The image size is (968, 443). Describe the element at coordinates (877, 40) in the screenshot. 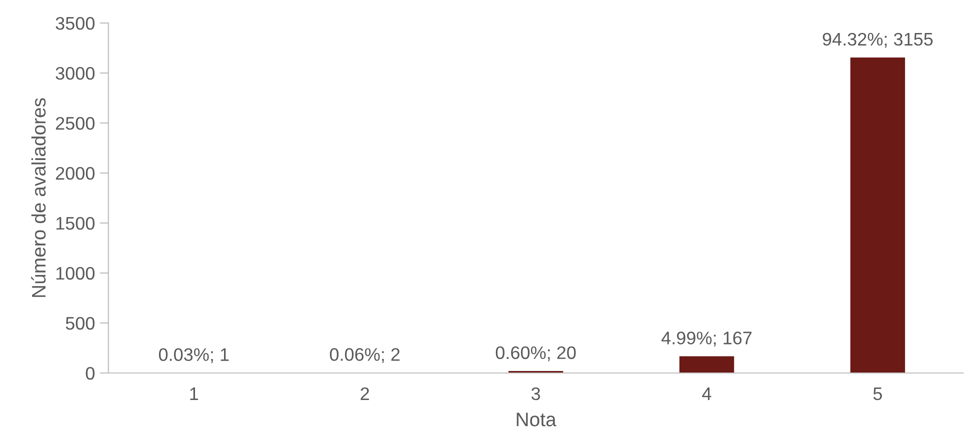

I see `data-label: 94.32%; 3155` at that location.